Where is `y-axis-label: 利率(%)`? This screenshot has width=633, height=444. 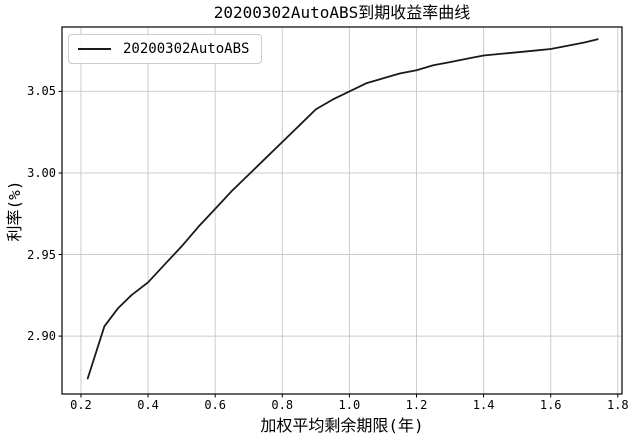
y-axis-label: 利率(%) is located at coordinates (14, 211).